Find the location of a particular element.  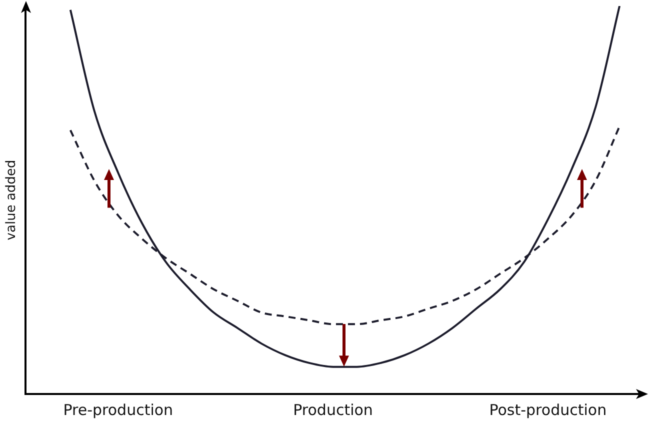

x-tick-label: Production is located at coordinates (333, 409).